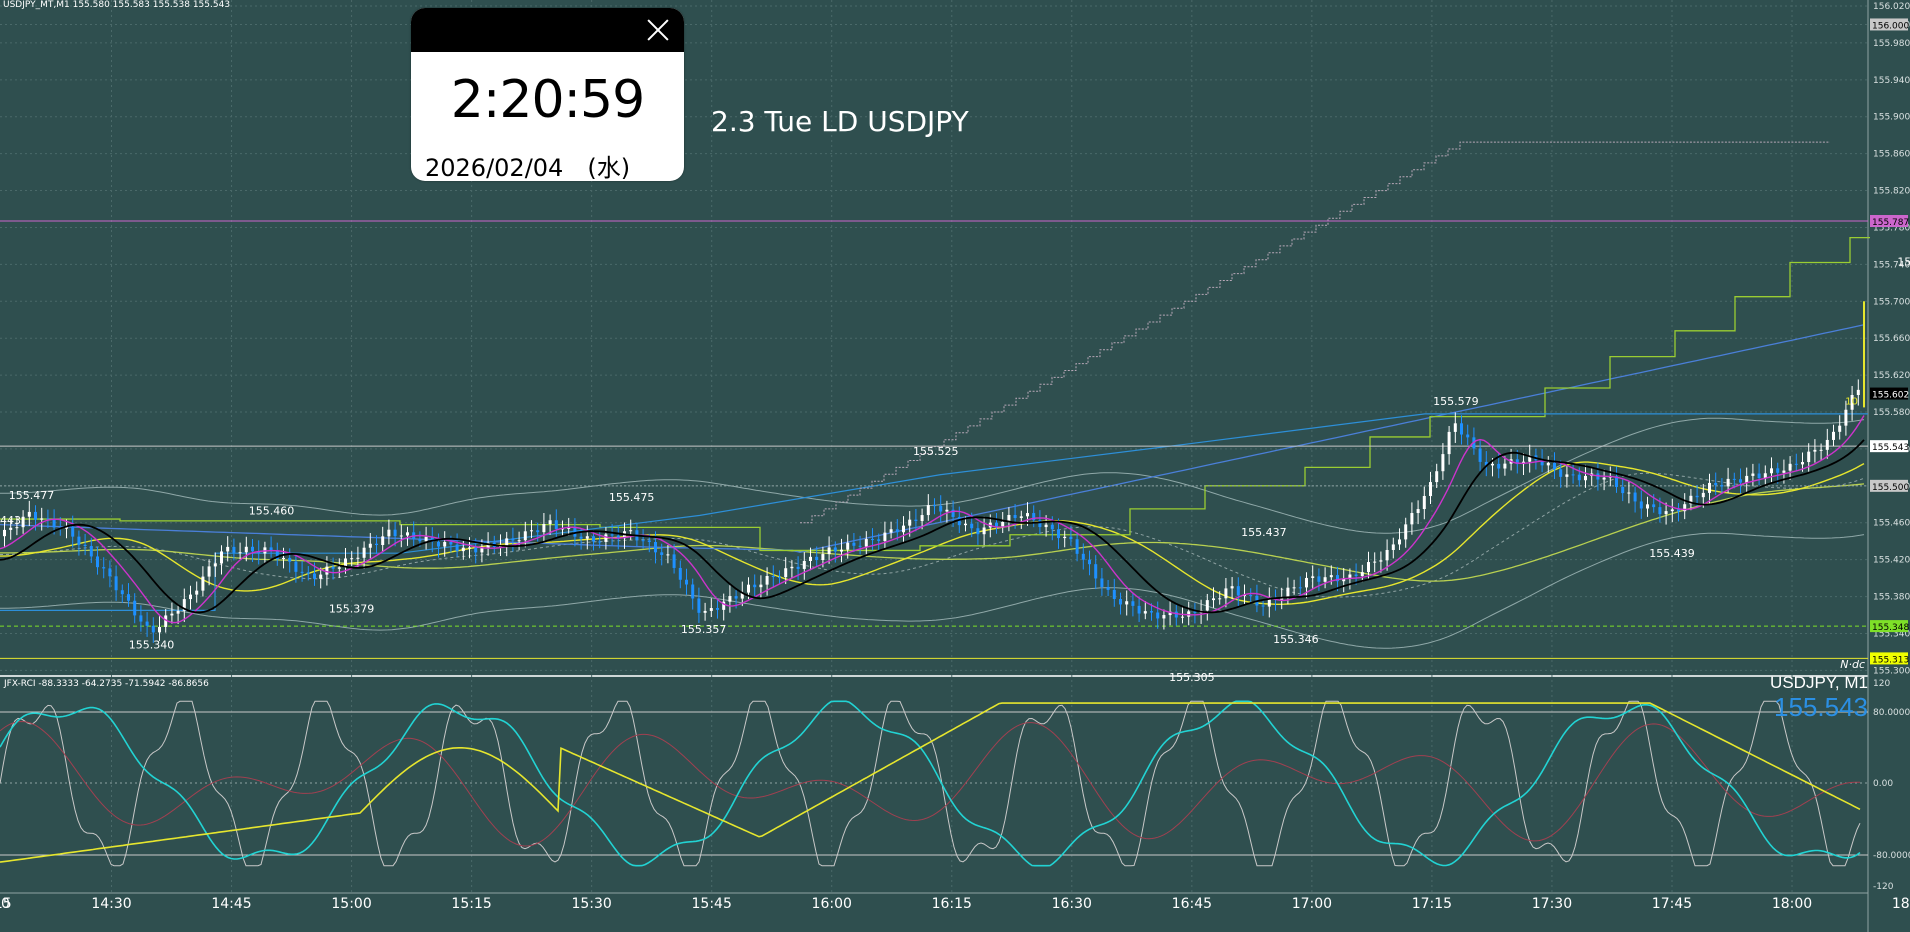 The height and width of the screenshot is (932, 1910). I want to click on x-tick-label: 15:15, so click(471, 904).